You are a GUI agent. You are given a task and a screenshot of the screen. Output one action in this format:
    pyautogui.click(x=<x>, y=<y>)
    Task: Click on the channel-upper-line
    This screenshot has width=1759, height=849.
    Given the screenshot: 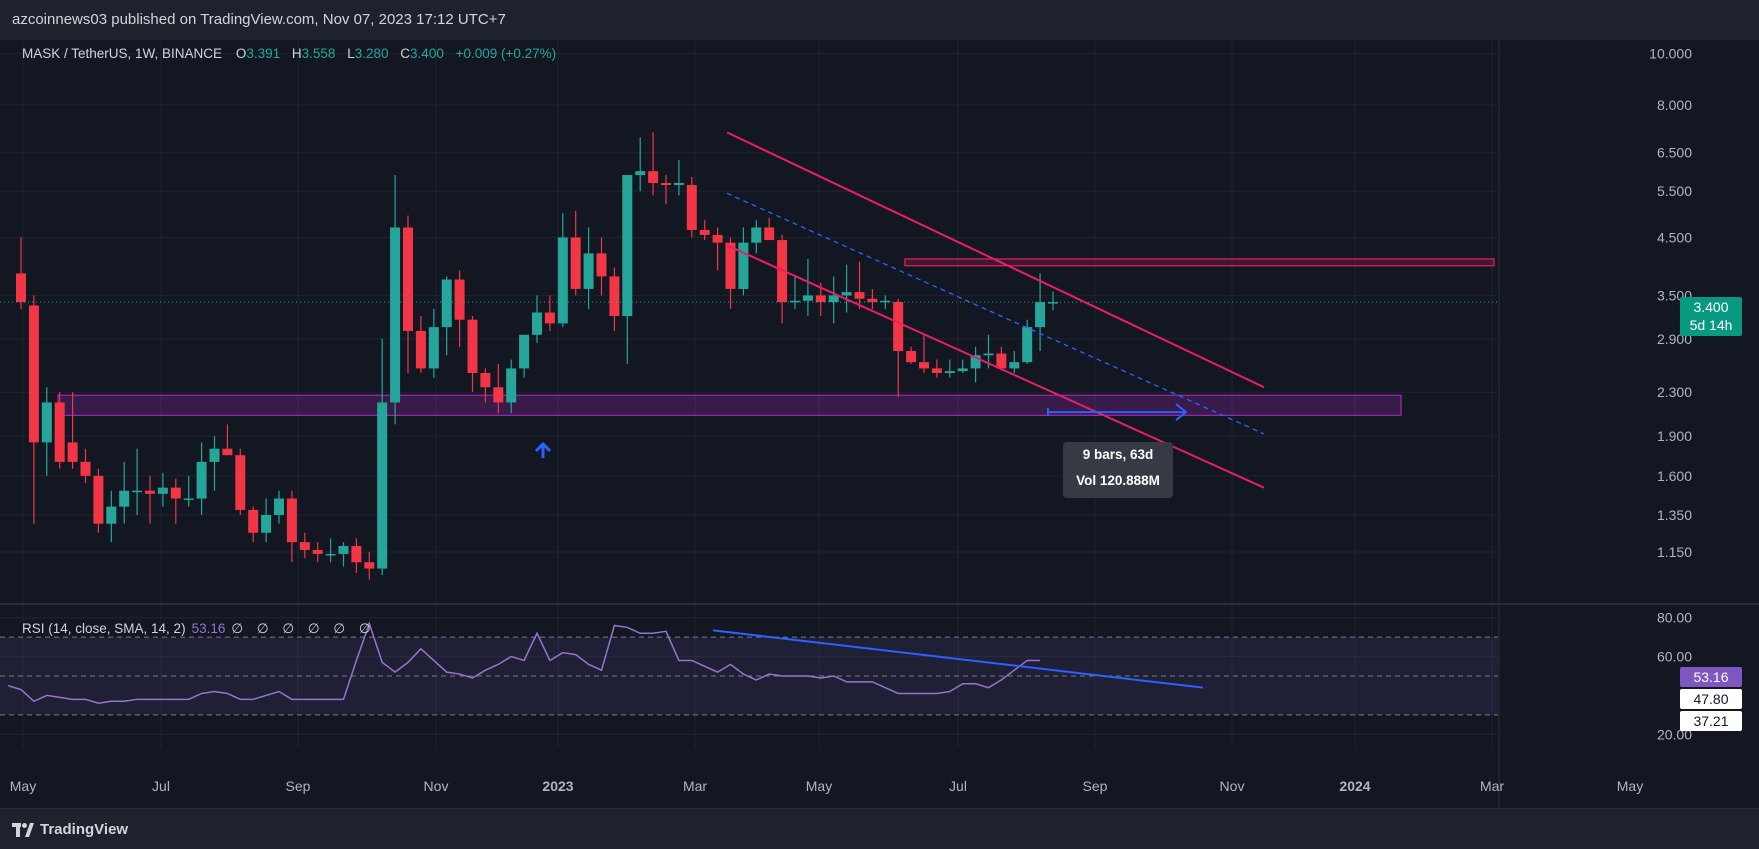 What is the action you would take?
    pyautogui.click(x=995, y=260)
    